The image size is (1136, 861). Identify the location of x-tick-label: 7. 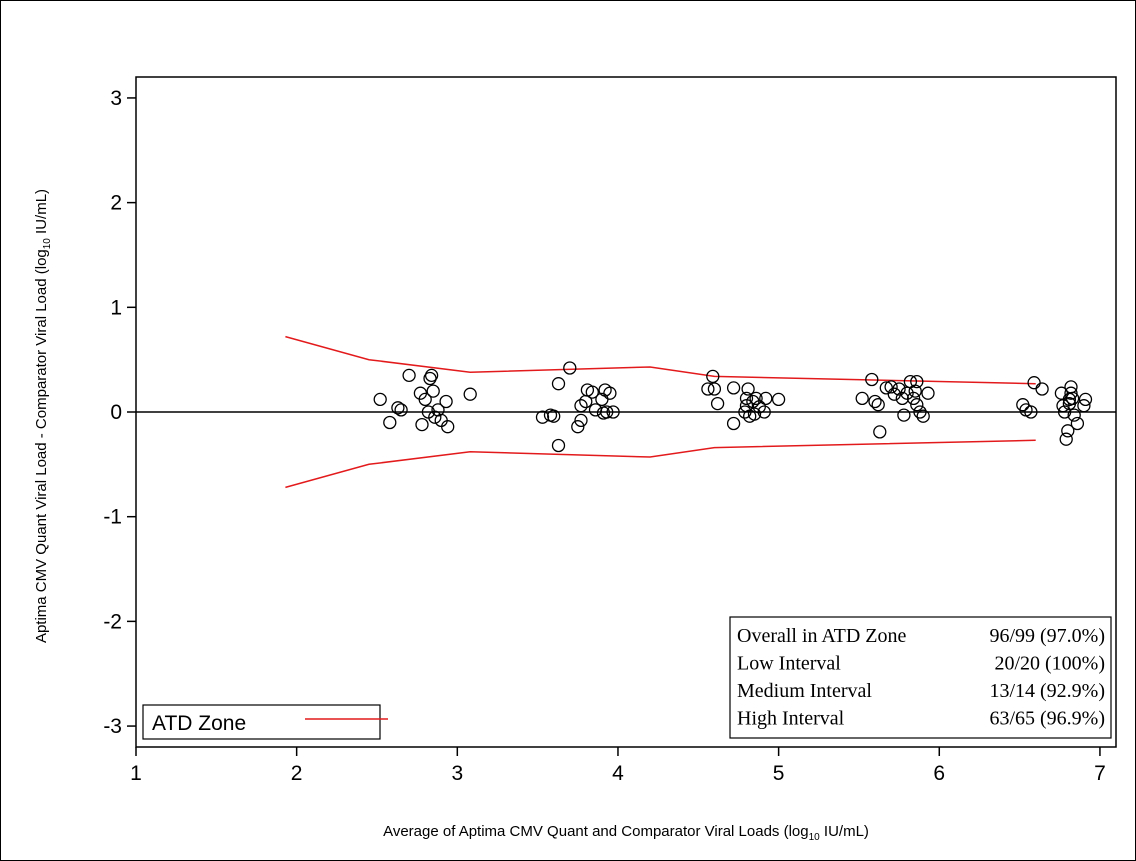
(1100, 773).